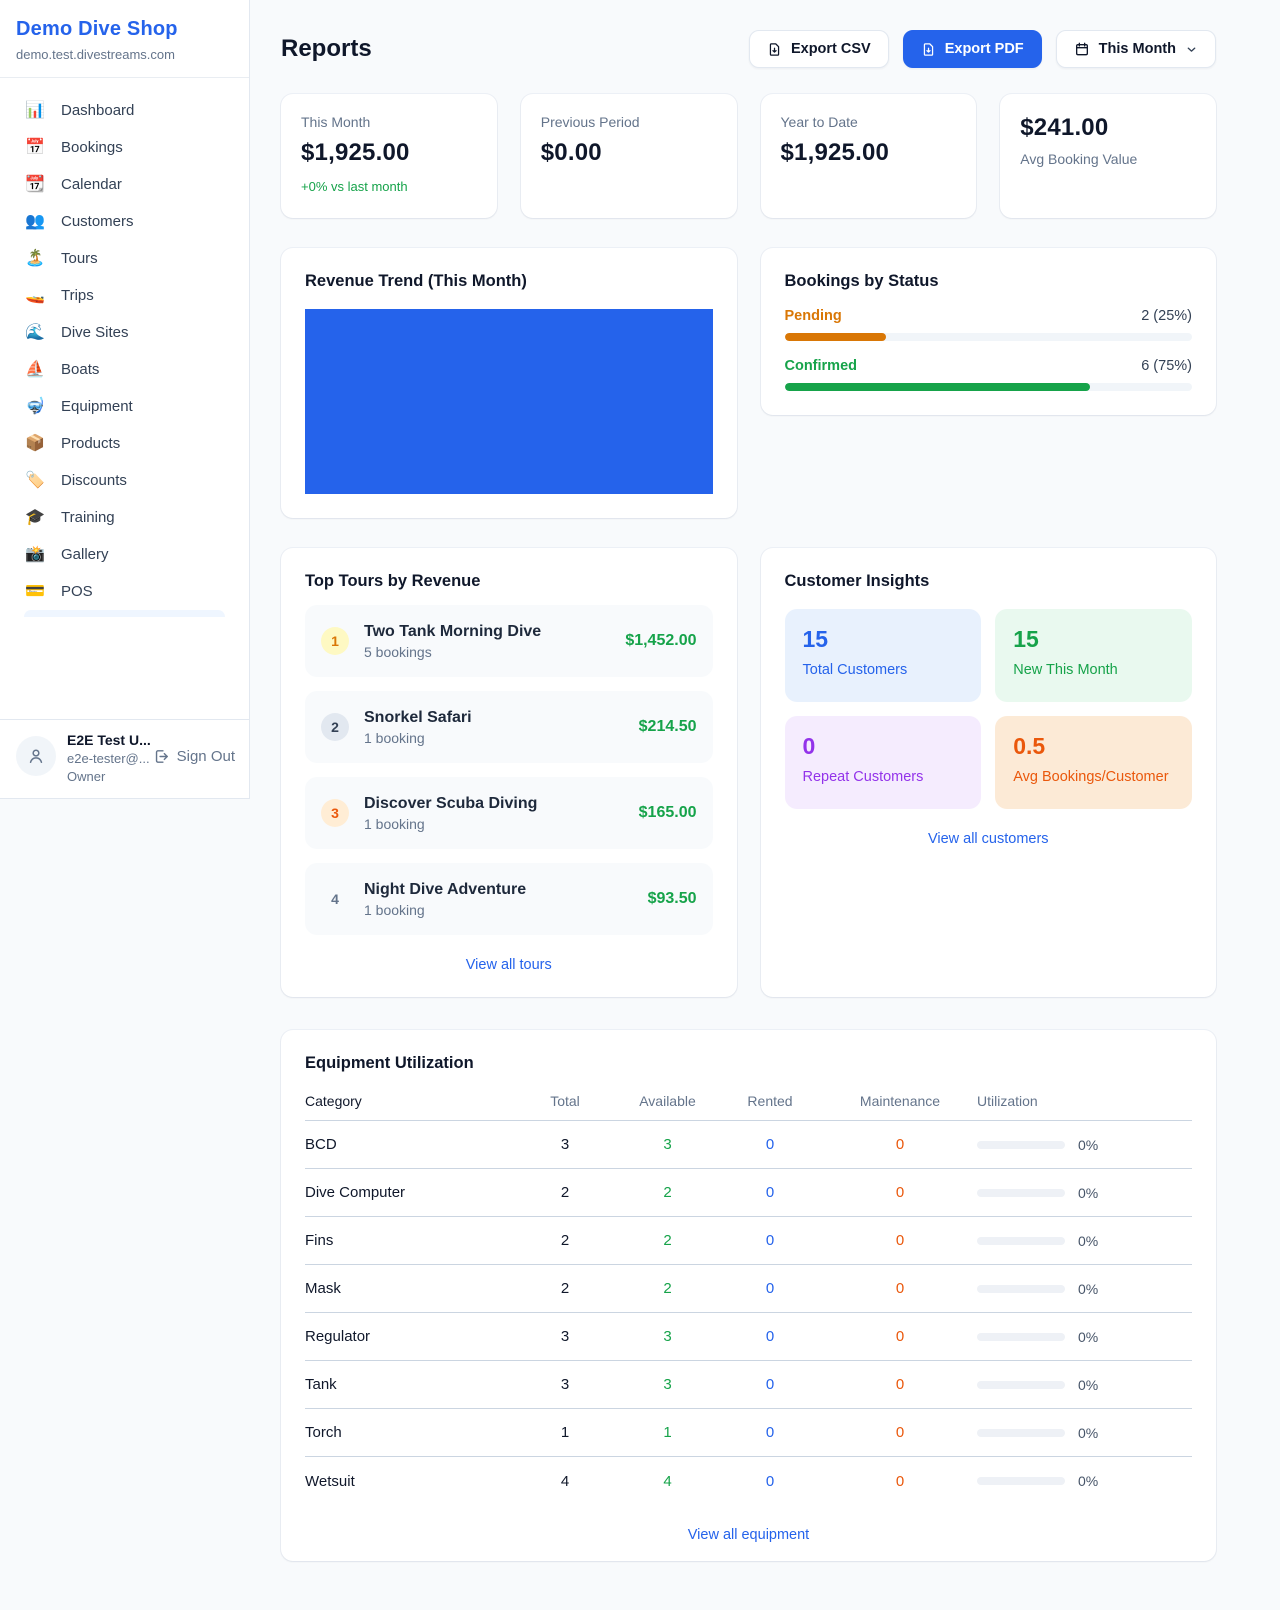 Image resolution: width=1280 pixels, height=1610 pixels. I want to click on stat-card-avg-booking-value: $241.00 Avg Booking Value, so click(1108, 156).